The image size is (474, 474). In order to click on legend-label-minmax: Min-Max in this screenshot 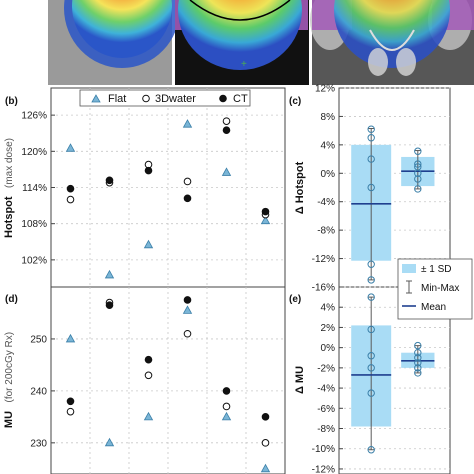, I will do `click(440, 288)`.